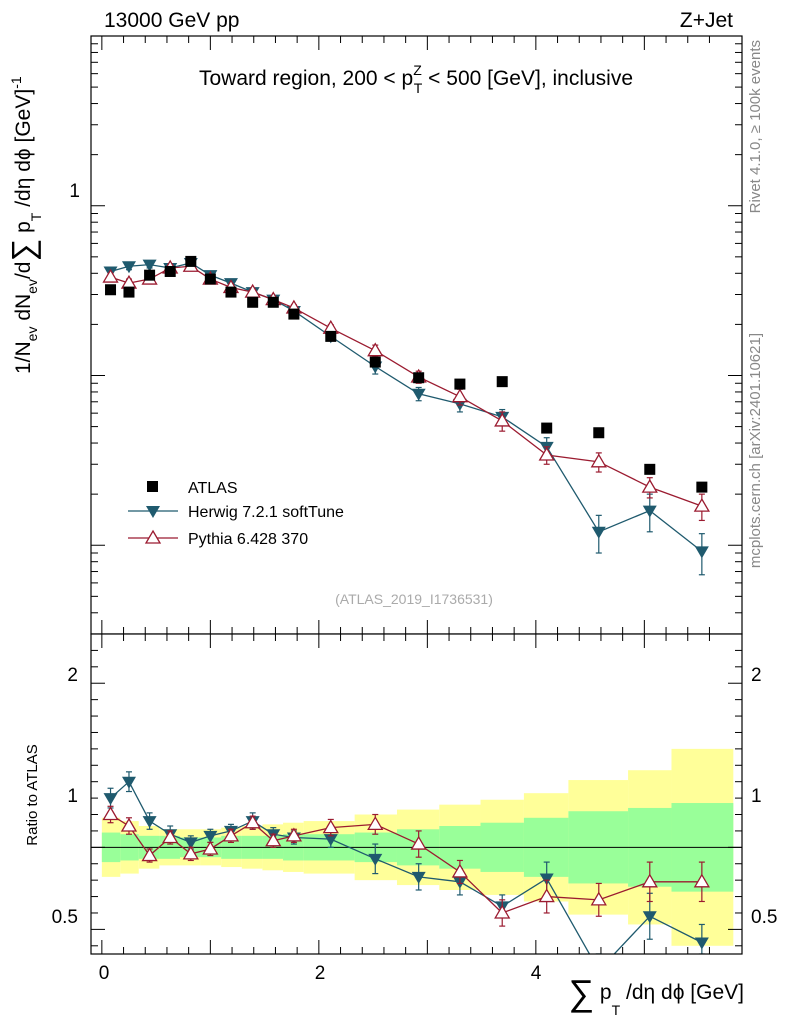  What do you see at coordinates (603, 992) in the screenshot?
I see `xlabel-p: p` at bounding box center [603, 992].